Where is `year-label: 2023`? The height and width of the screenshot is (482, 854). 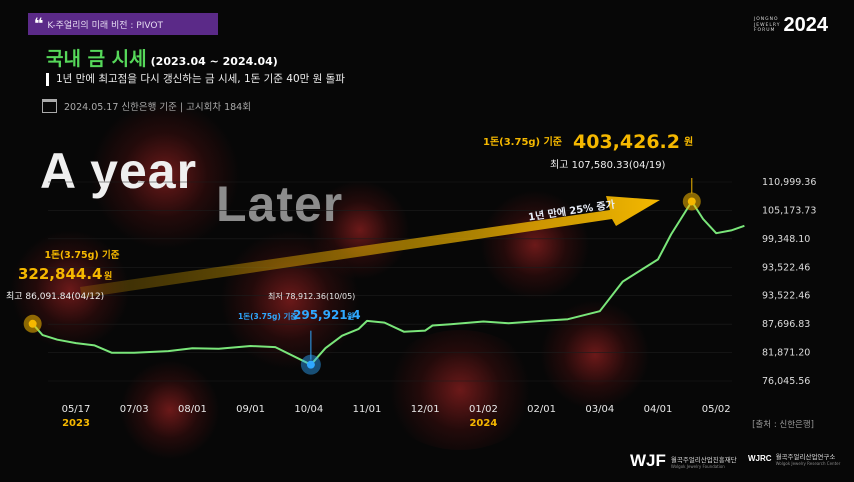
year-label: 2023 is located at coordinates (76, 423).